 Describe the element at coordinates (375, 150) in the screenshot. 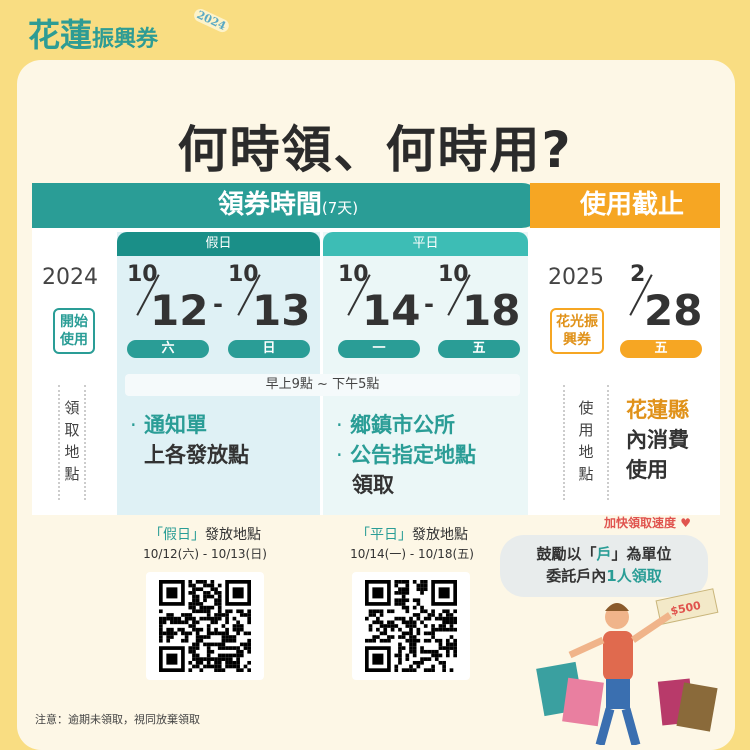

I see `page-title: 何時領、何時用?` at that location.